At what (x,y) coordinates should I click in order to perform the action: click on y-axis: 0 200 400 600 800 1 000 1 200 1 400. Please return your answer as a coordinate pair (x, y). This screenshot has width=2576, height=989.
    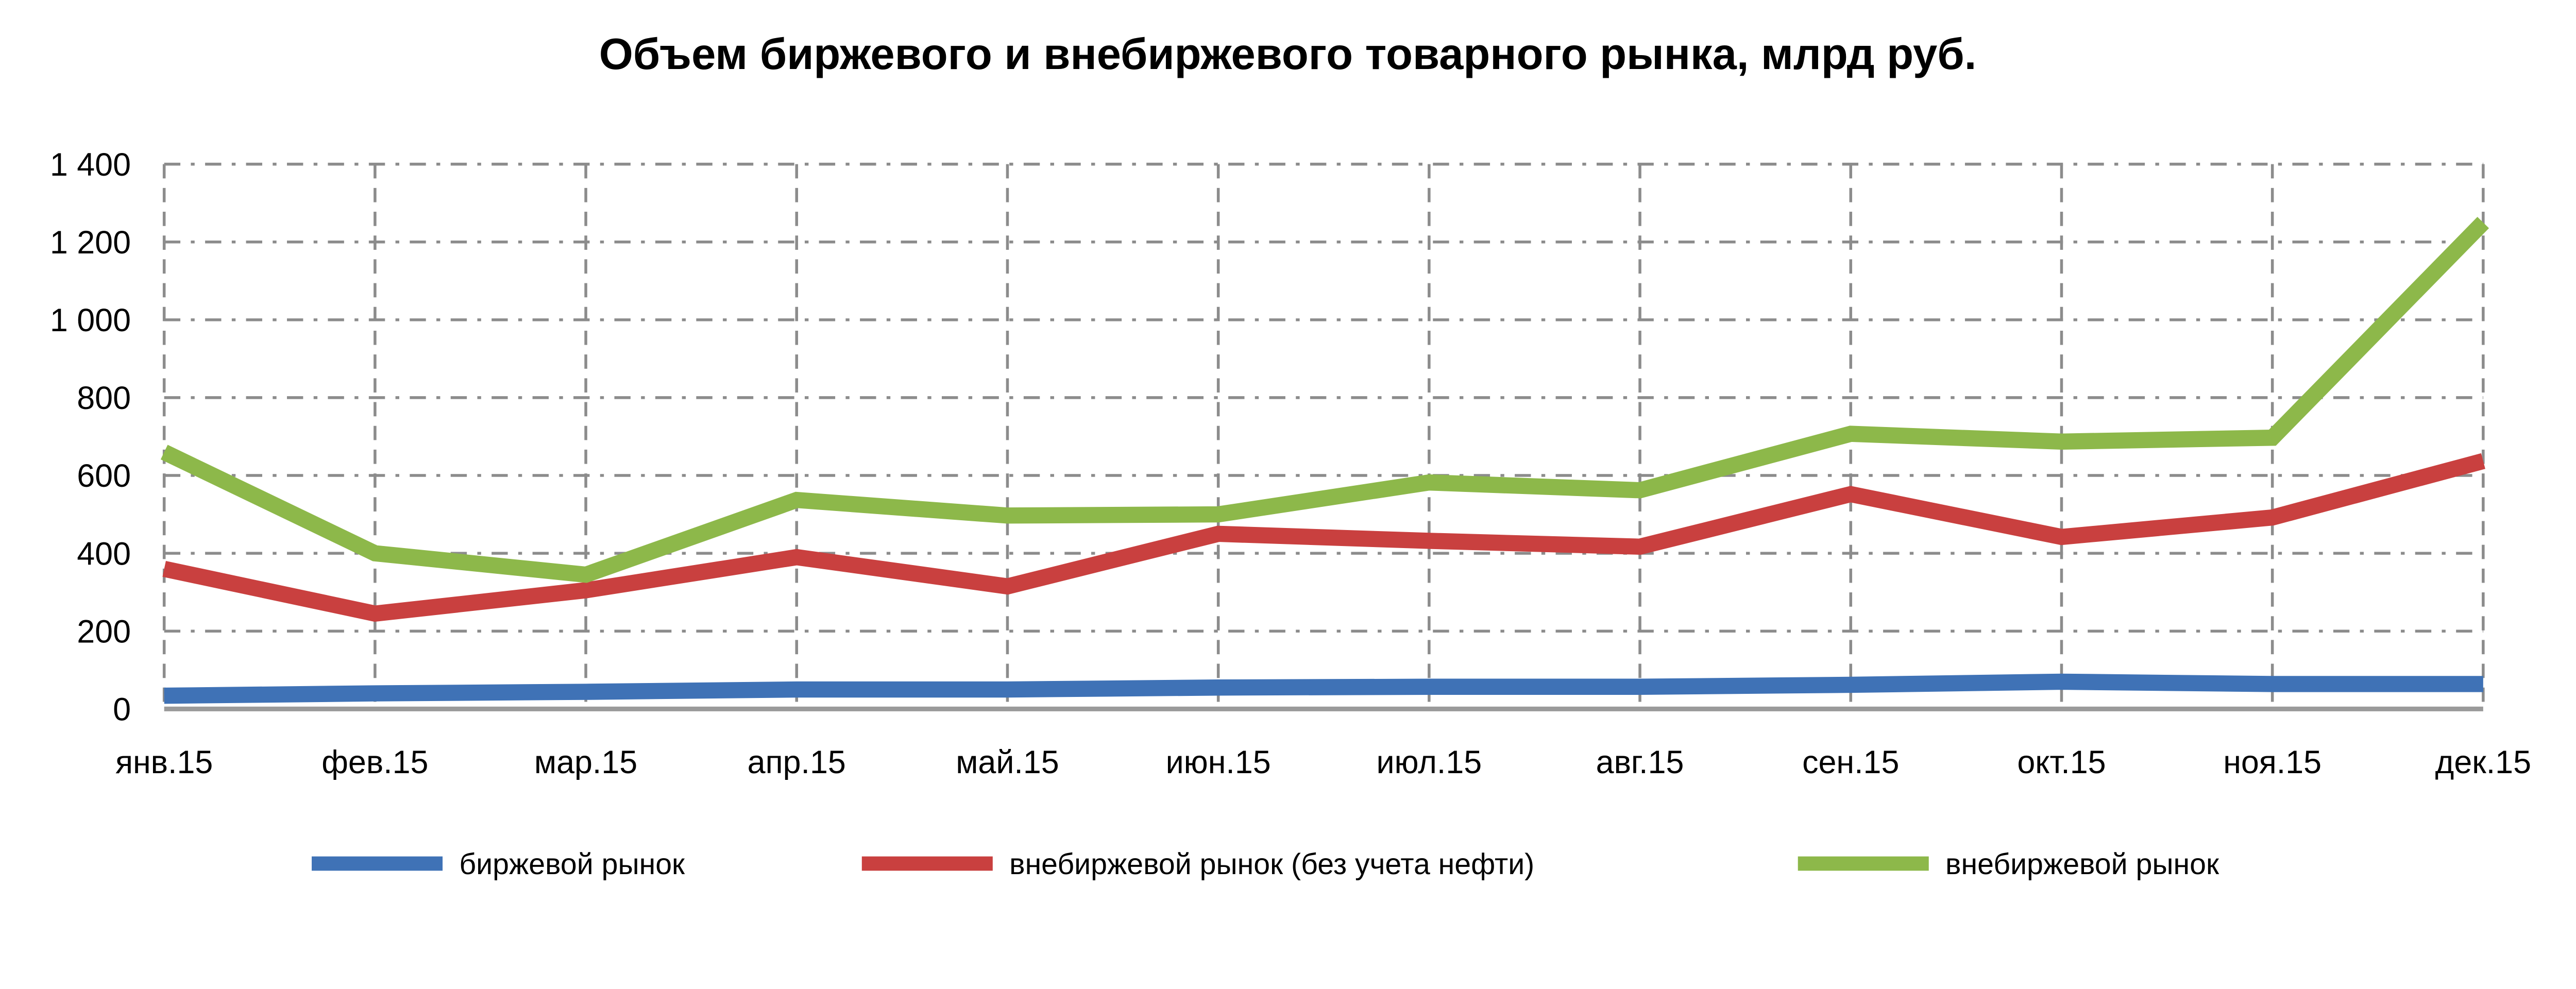
    Looking at the image, I should click on (90, 437).